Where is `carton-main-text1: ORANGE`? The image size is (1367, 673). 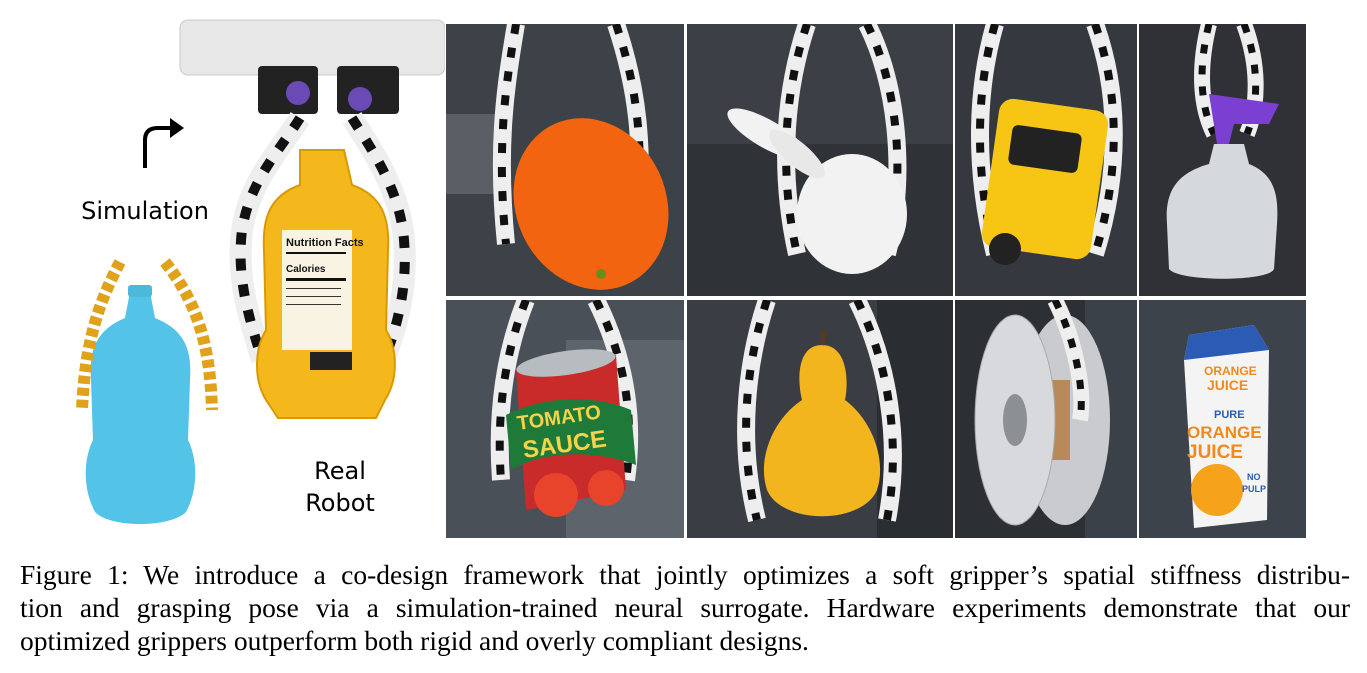 carton-main-text1: ORANGE is located at coordinates (1224, 432).